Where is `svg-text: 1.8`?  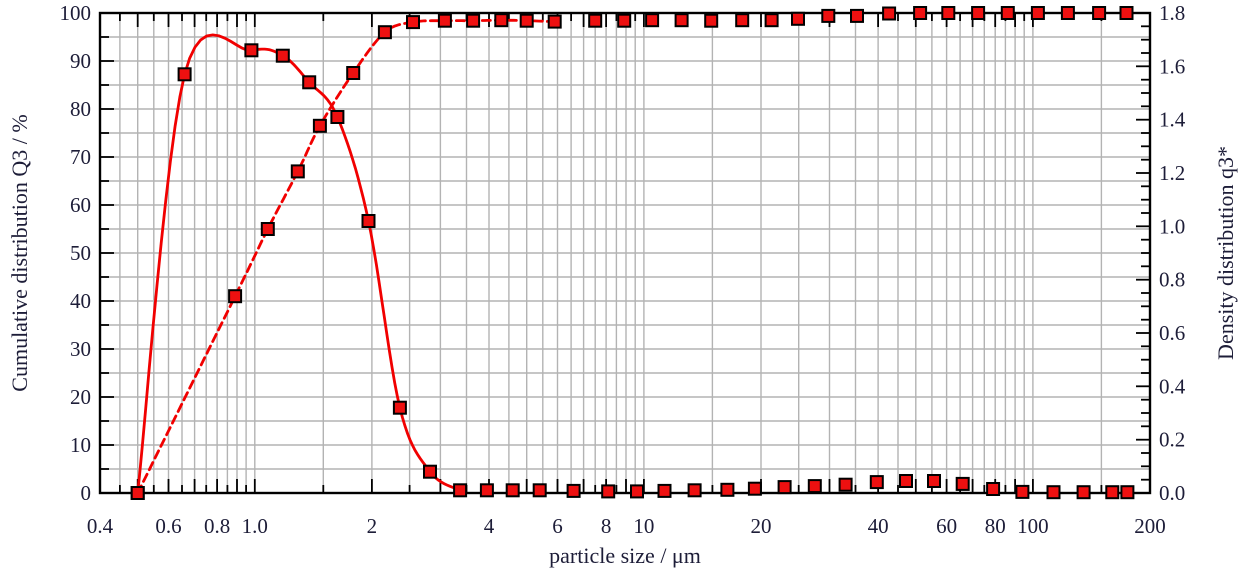
svg-text: 1.8 is located at coordinates (1172, 13).